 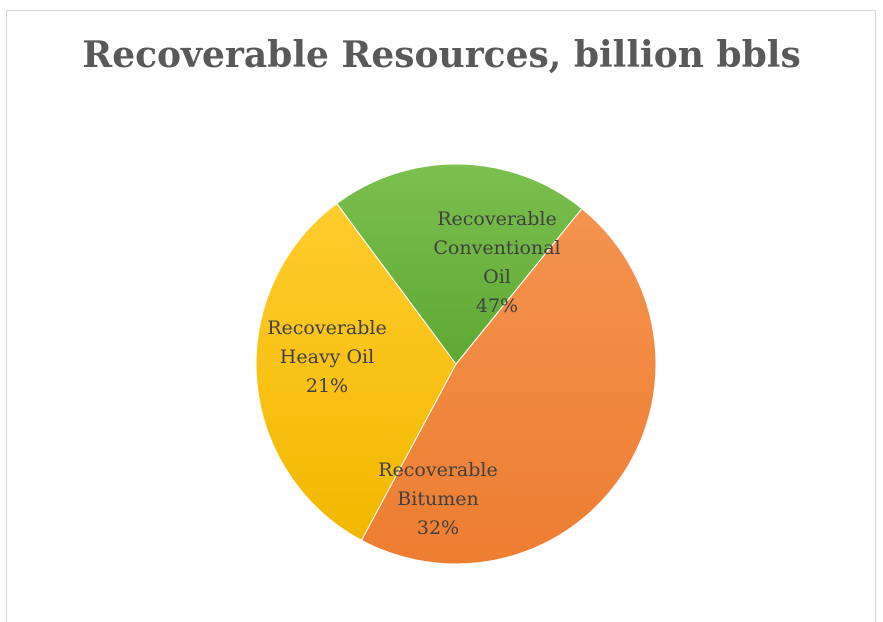 I want to click on data-label-percent: 47%, so click(x=497, y=306).